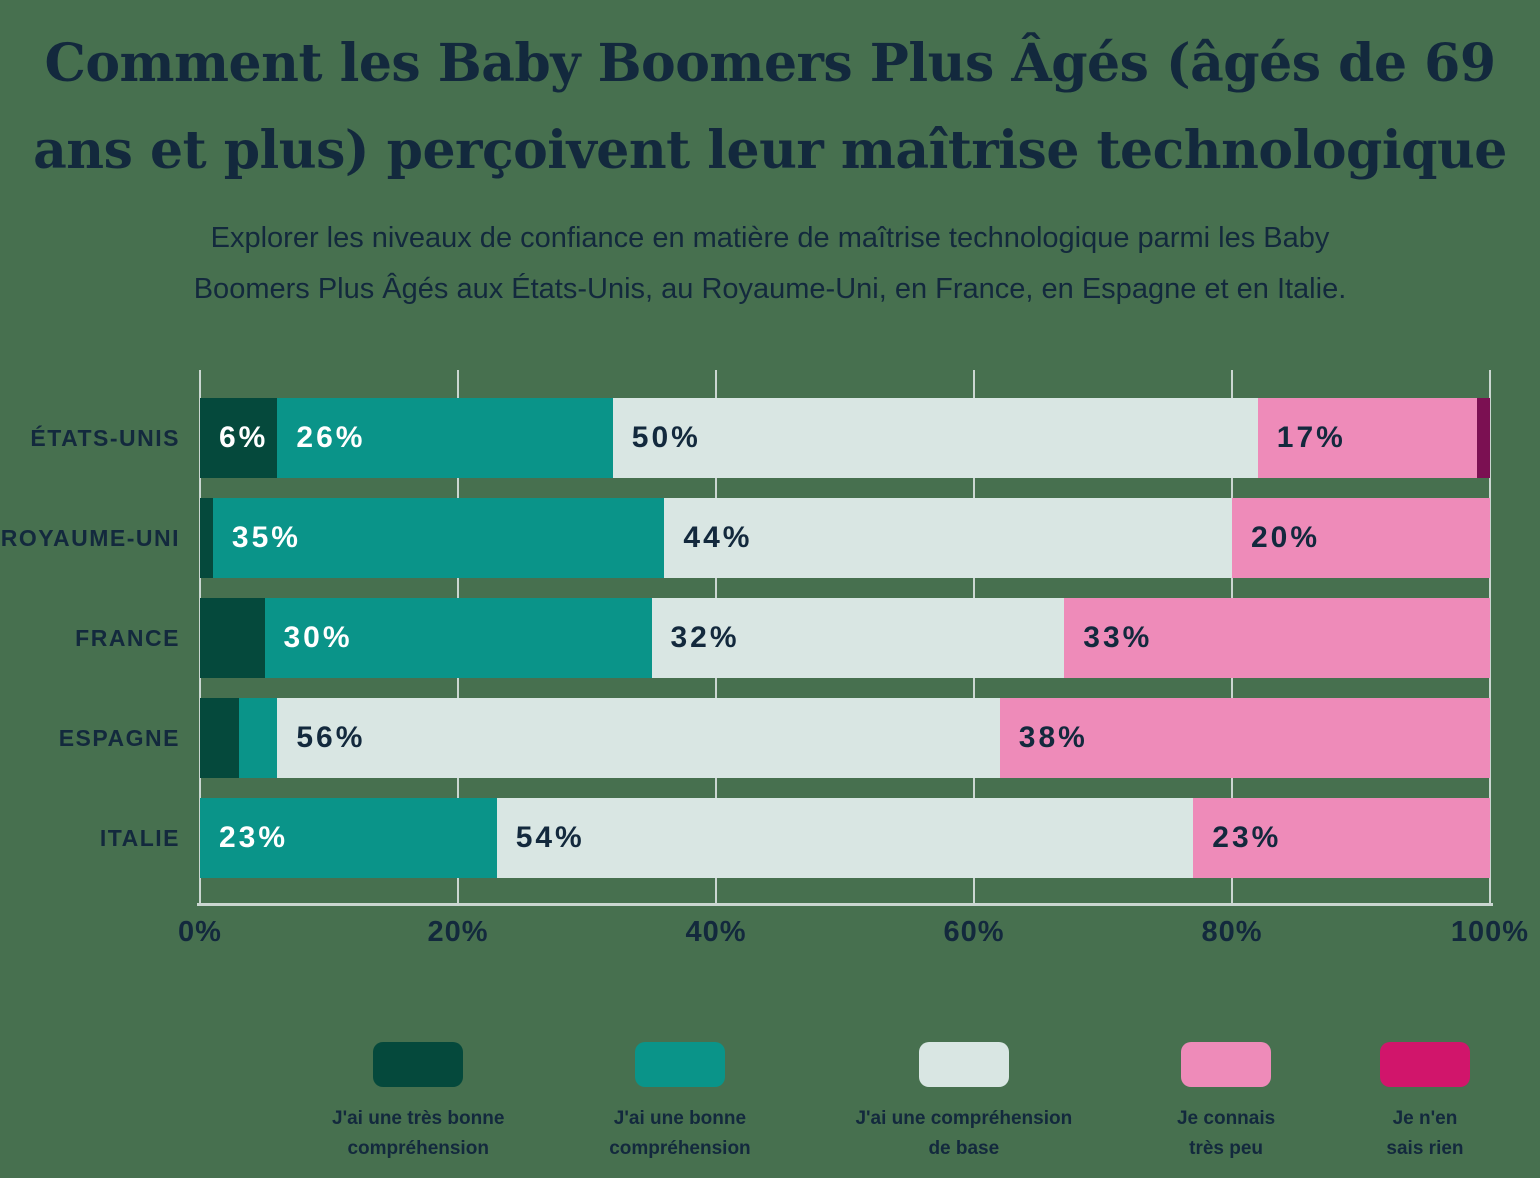 This screenshot has width=1540, height=1178. Describe the element at coordinates (666, 437) in the screenshot. I see `bar-value-label: 50%` at that location.